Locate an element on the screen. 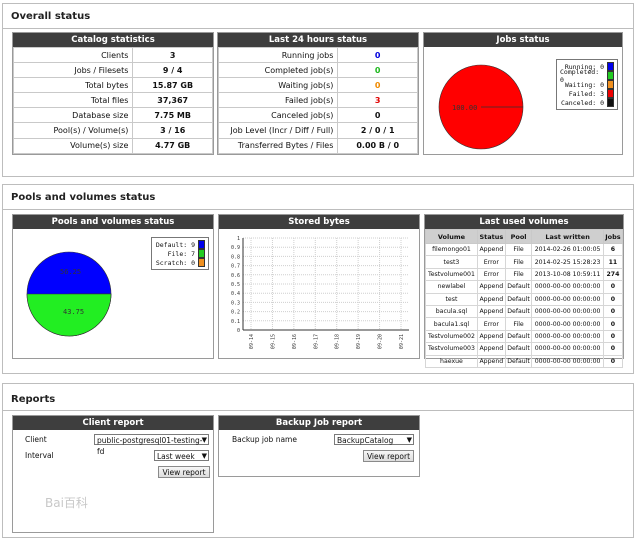 The image size is (640, 543). stat-label: Volume(s) size is located at coordinates (73, 145).